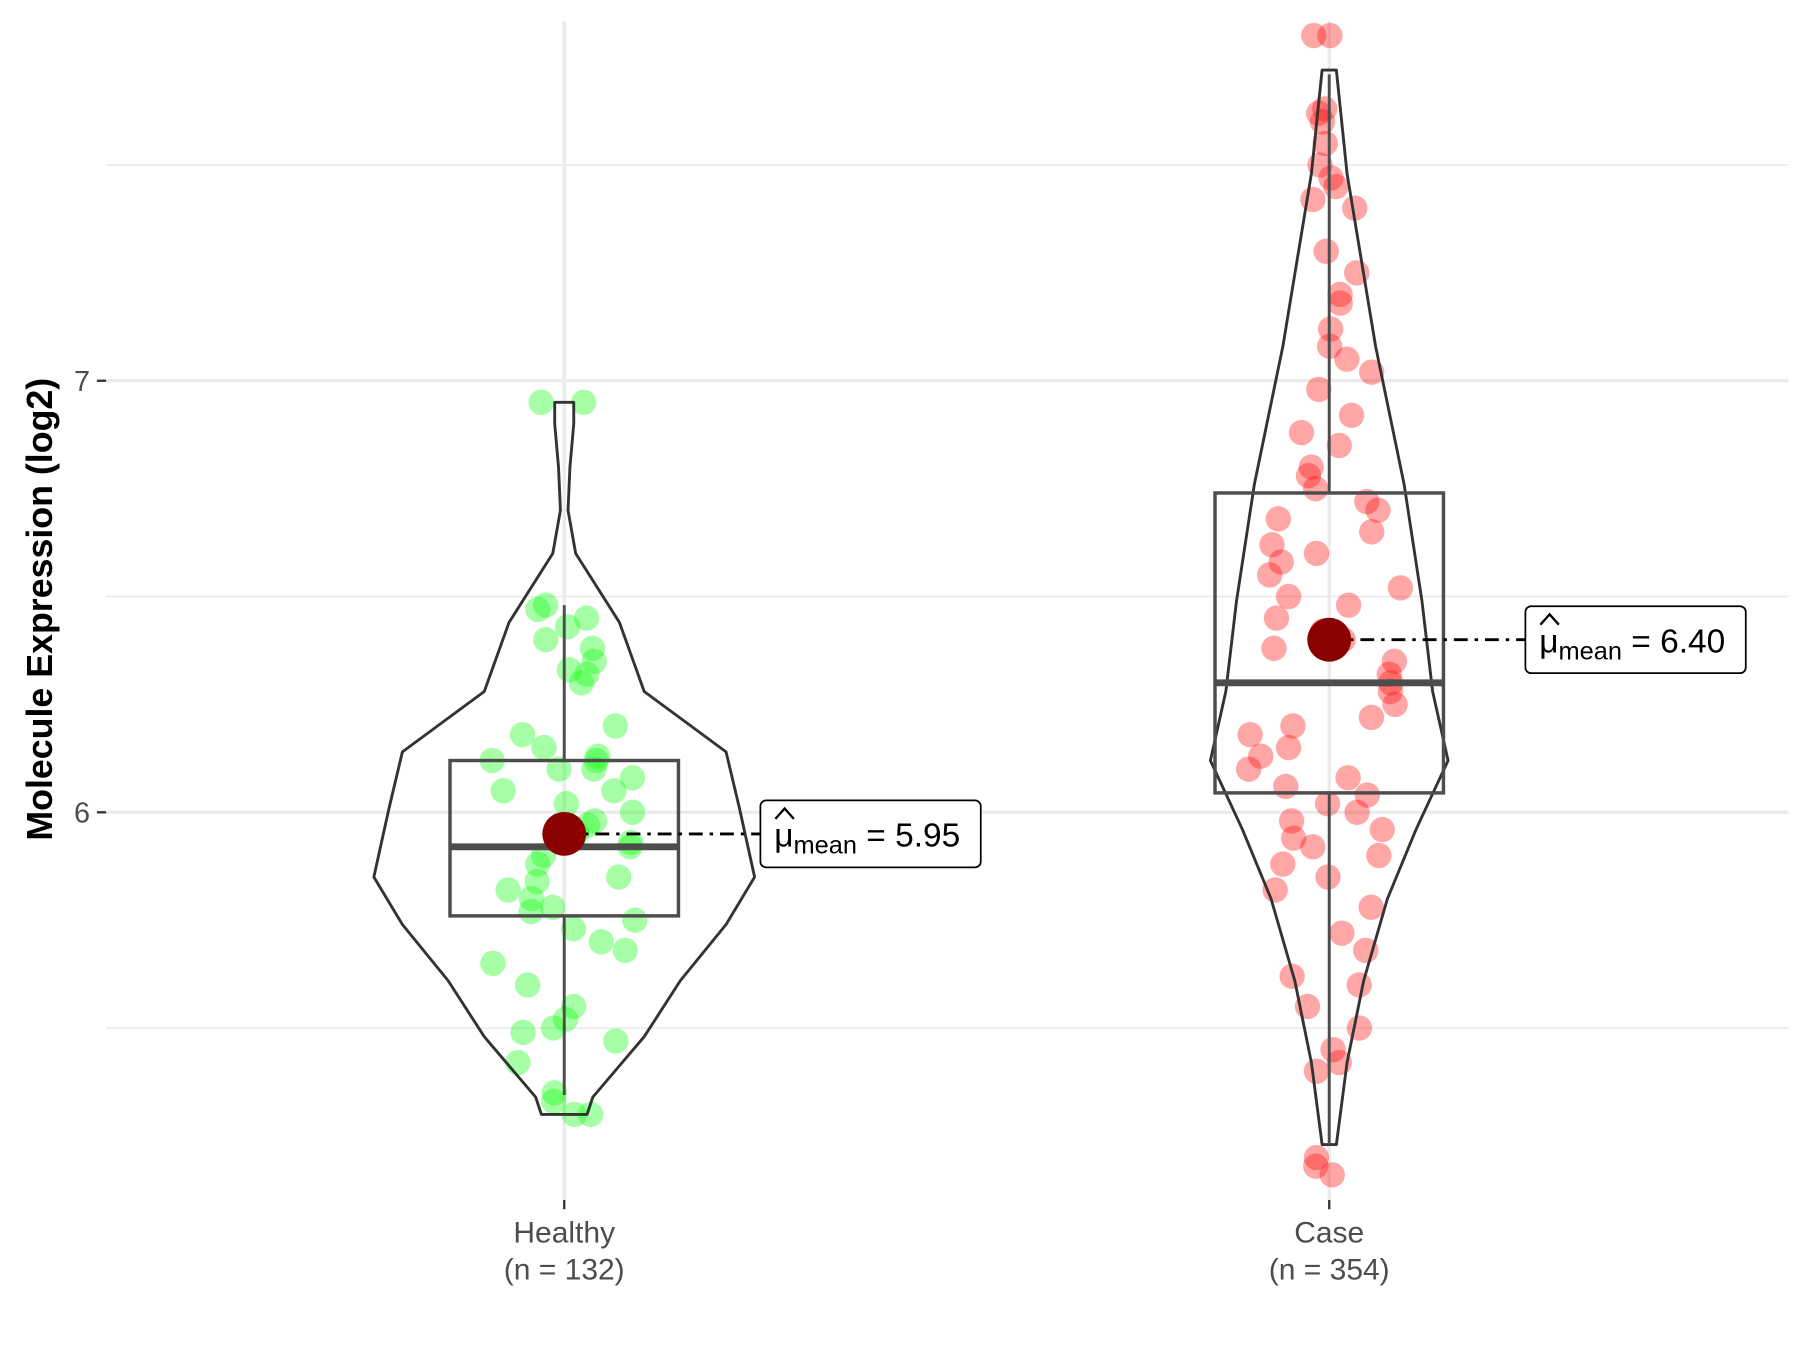  I want to click on y-axis-label: Molecule Expression (log2), so click(40, 609).